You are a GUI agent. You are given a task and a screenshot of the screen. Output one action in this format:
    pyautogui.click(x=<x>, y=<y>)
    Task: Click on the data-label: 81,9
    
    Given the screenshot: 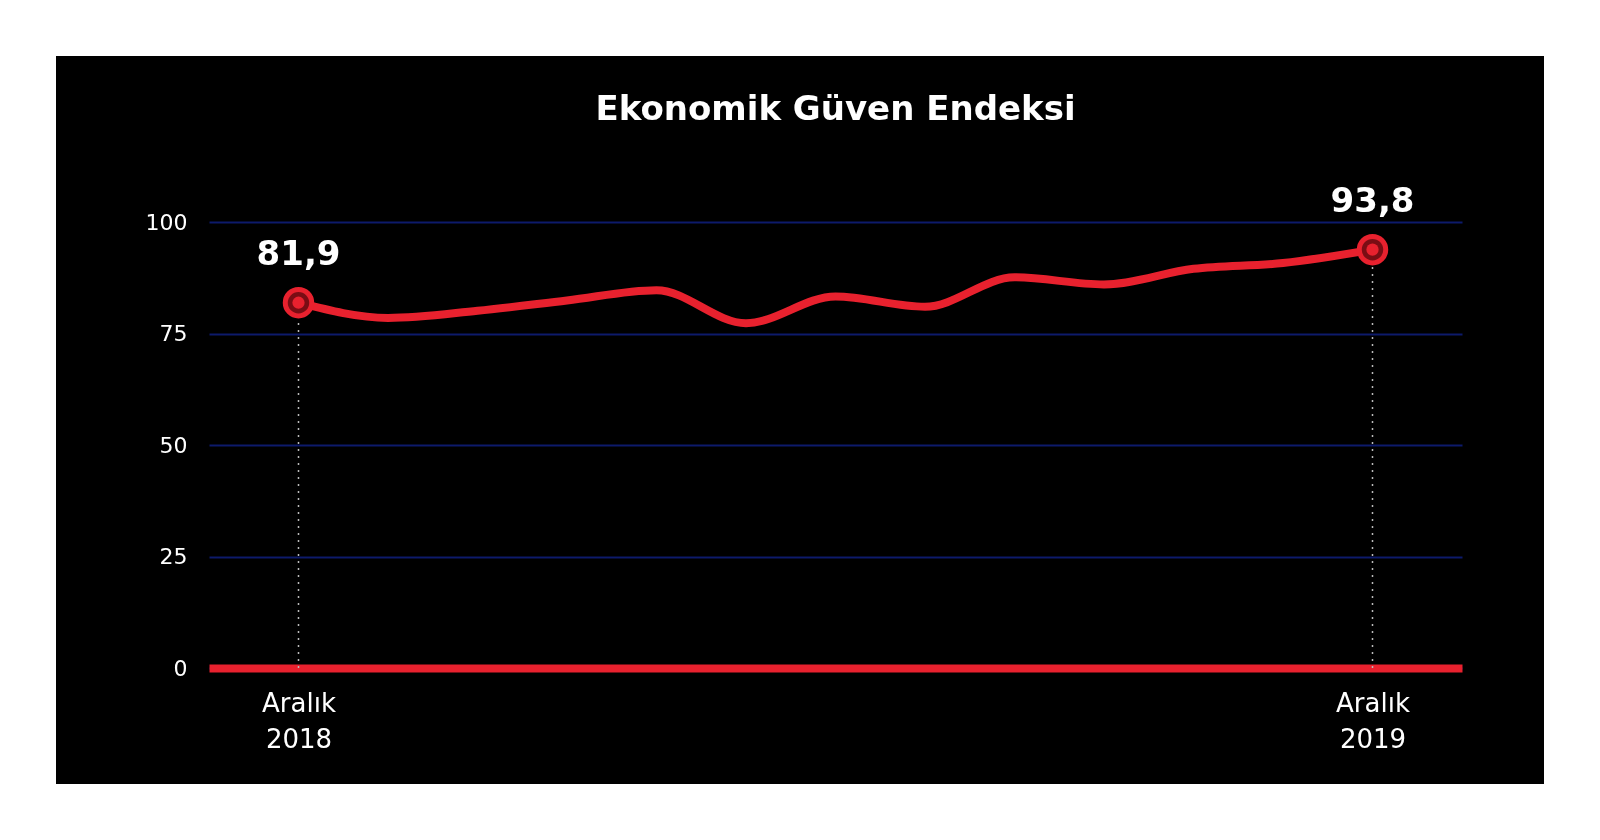 What is the action you would take?
    pyautogui.click(x=298, y=252)
    